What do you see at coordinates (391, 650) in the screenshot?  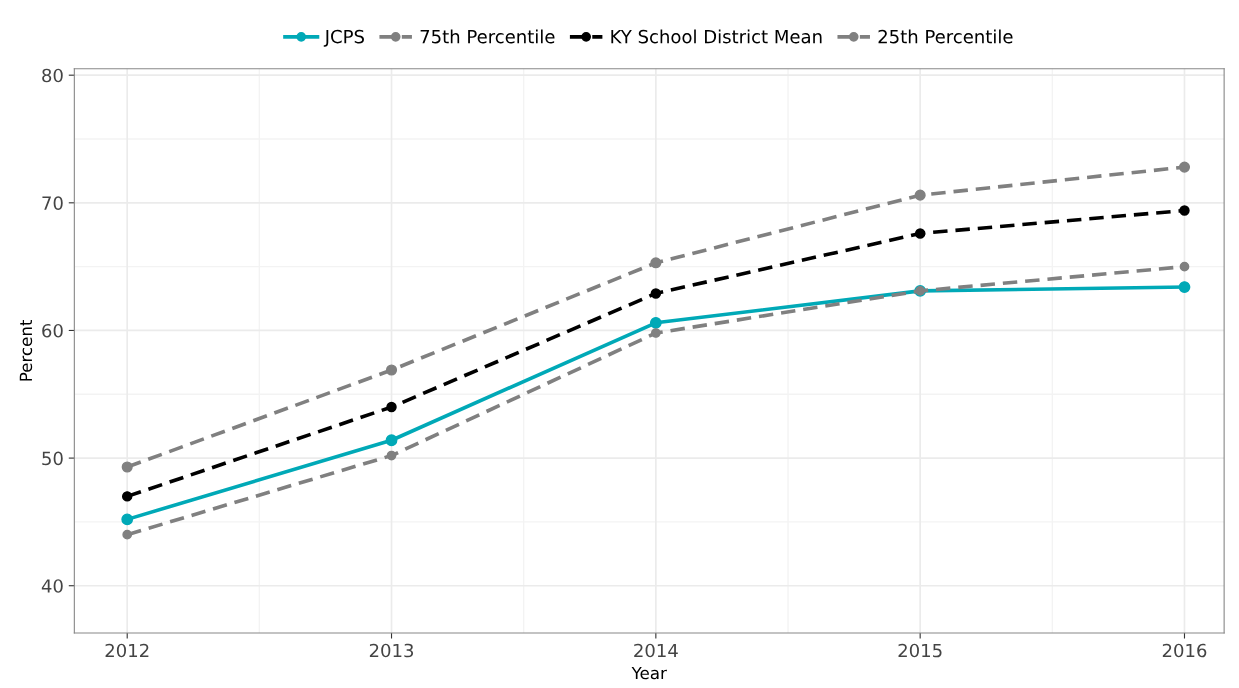 I see `x-tick-label: 2013` at bounding box center [391, 650].